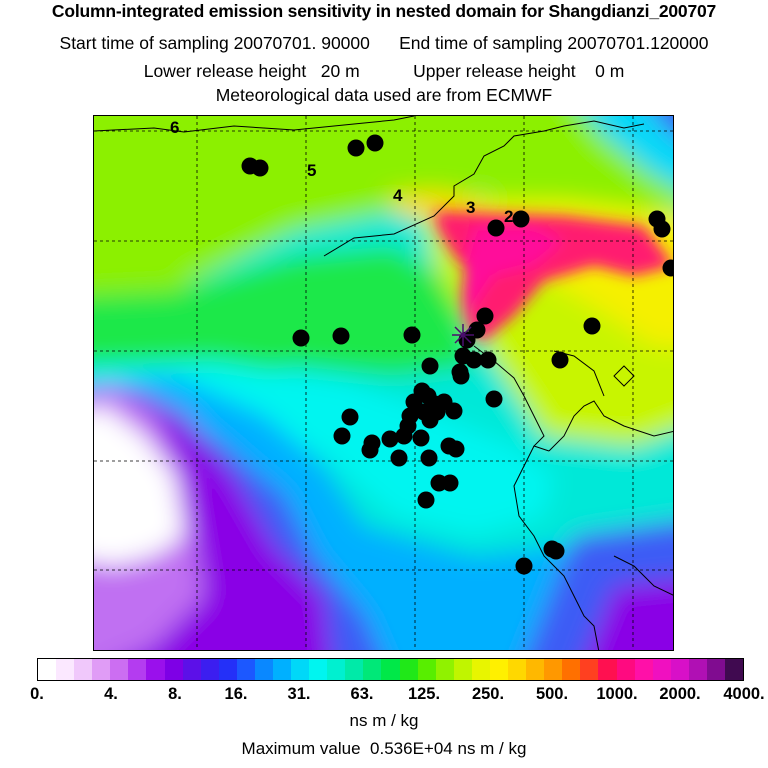 This screenshot has width=768, height=768. I want to click on max-value: 0.536E+04, so click(411, 748).